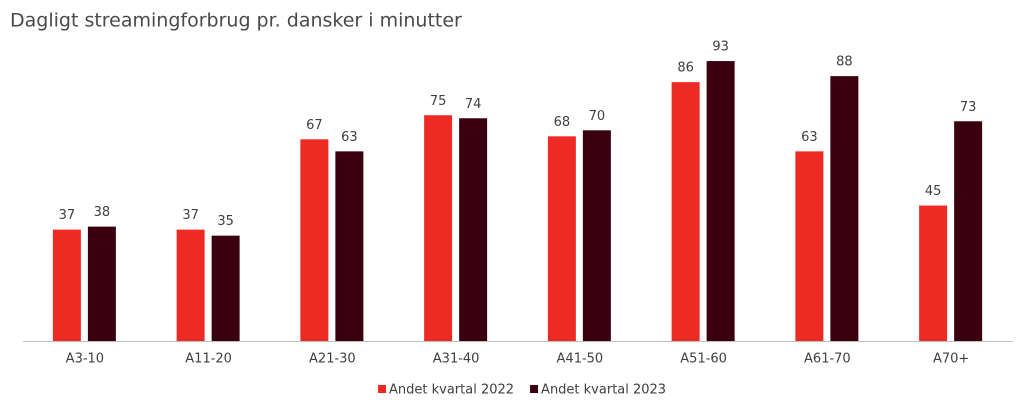  What do you see at coordinates (580, 359) in the screenshot?
I see `x-tick-label: A41-50` at bounding box center [580, 359].